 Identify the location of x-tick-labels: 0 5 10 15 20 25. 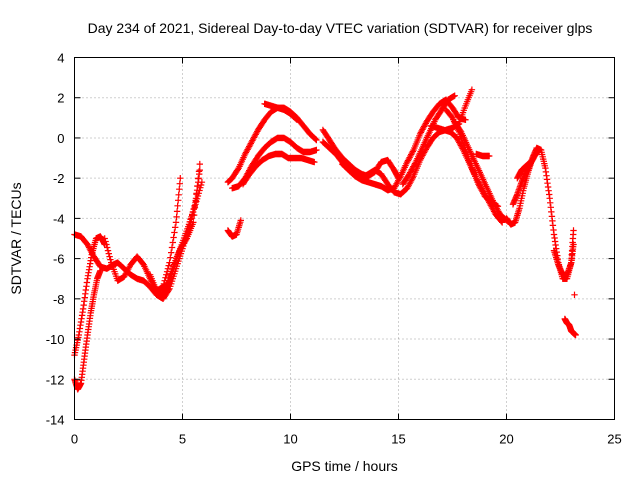
(346, 439).